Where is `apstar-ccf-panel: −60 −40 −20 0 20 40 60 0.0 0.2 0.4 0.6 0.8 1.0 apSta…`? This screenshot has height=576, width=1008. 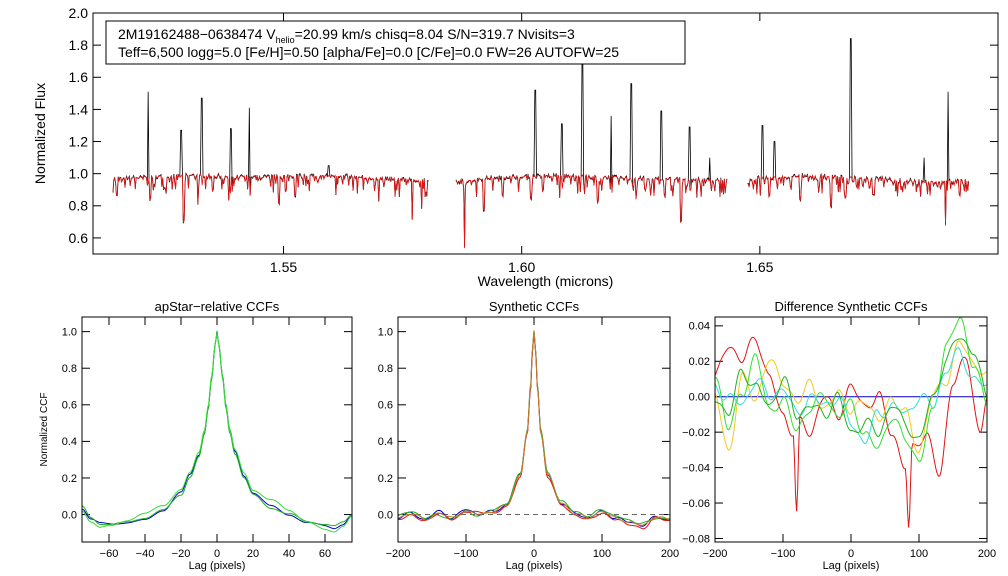
apstar-ccf-panel: −60 −40 −20 0 20 40 60 0.0 0.2 0.4 0.6 0.8 1.0 apSta… is located at coordinates (196, 435).